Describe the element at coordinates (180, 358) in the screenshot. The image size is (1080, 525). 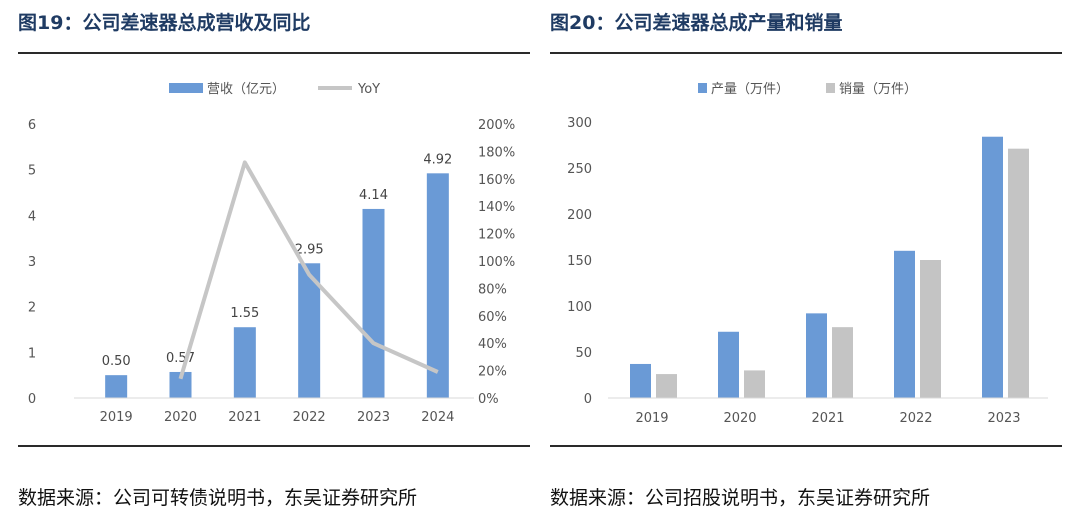
I see `revenue-data-label: 0.57` at that location.